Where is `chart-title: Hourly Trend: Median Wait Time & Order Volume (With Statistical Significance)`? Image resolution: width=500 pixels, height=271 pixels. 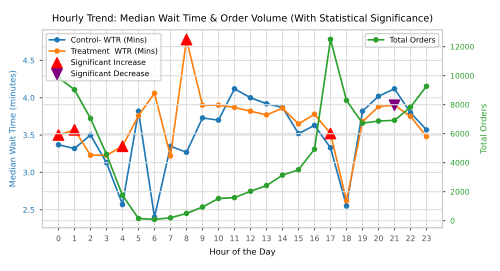
chart-title: Hourly Trend: Median Wait Time & Order Volume (With Statistical Significance) is located at coordinates (242, 19).